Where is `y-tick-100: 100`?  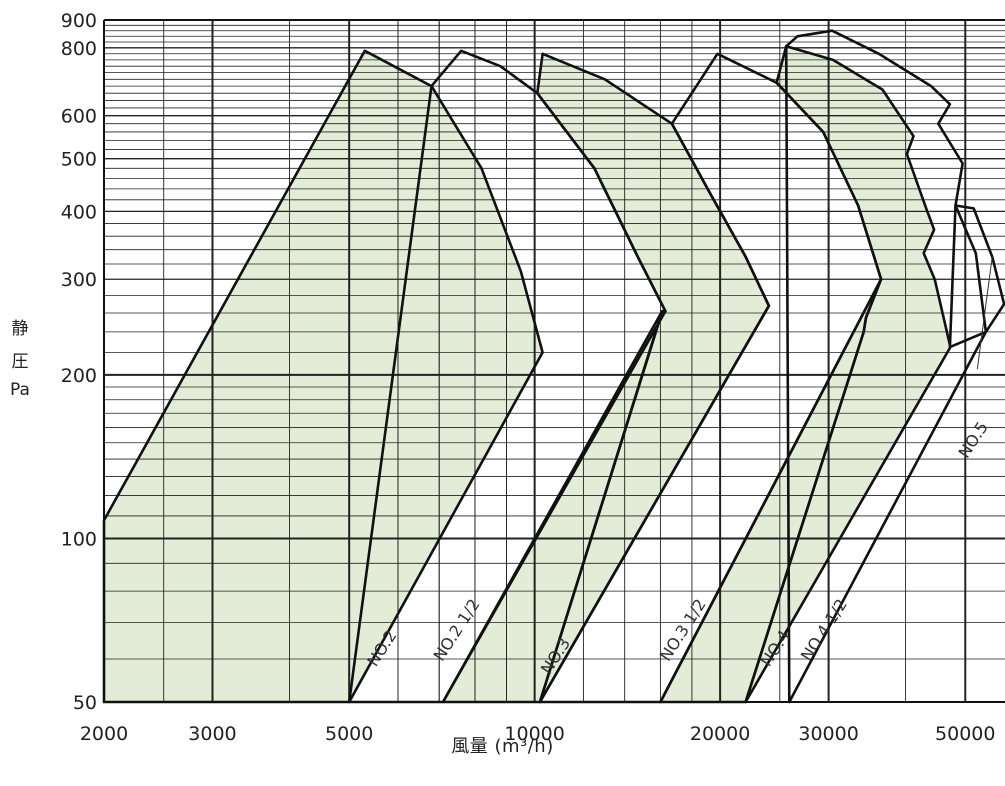
y-tick-100: 100 is located at coordinates (79, 539).